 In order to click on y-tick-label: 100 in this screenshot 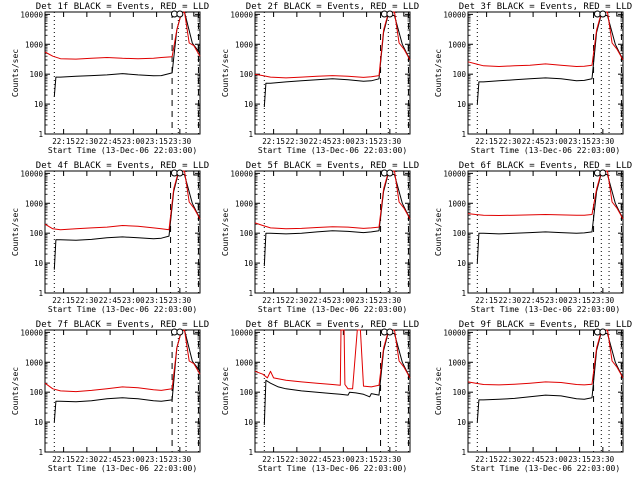, I will do `click(246, 392)`.